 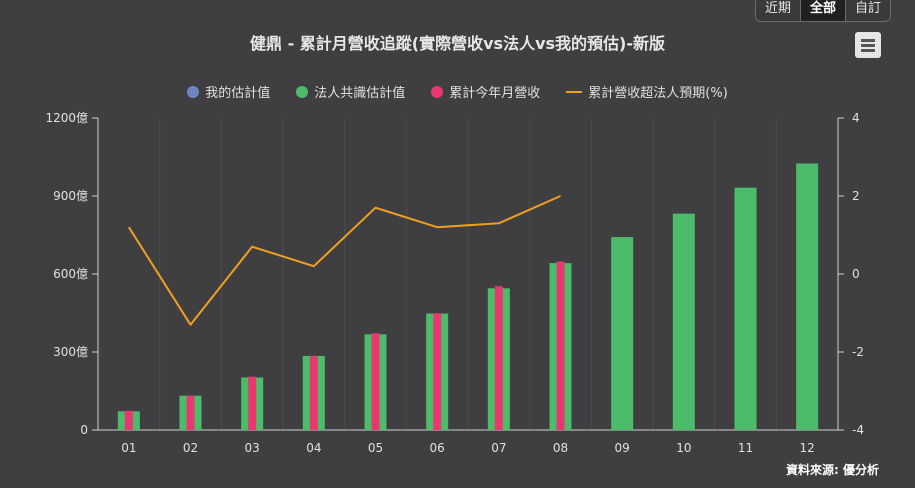 What do you see at coordinates (70, 274) in the screenshot?
I see `y-left-tick-label: 600億` at bounding box center [70, 274].